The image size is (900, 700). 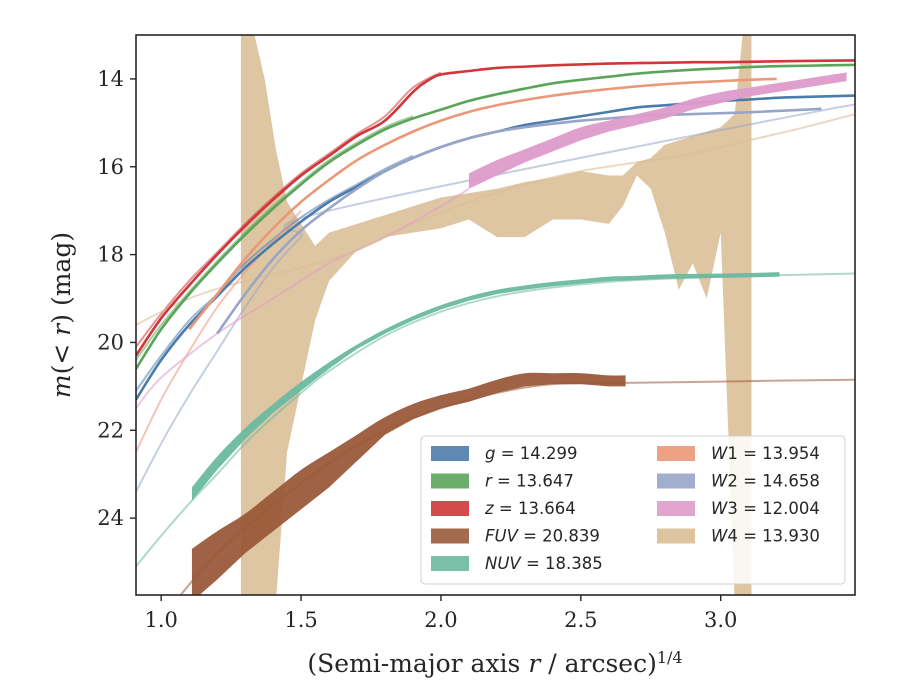 What do you see at coordinates (450, 563) in the screenshot?
I see `legend-swatch-nuv` at bounding box center [450, 563].